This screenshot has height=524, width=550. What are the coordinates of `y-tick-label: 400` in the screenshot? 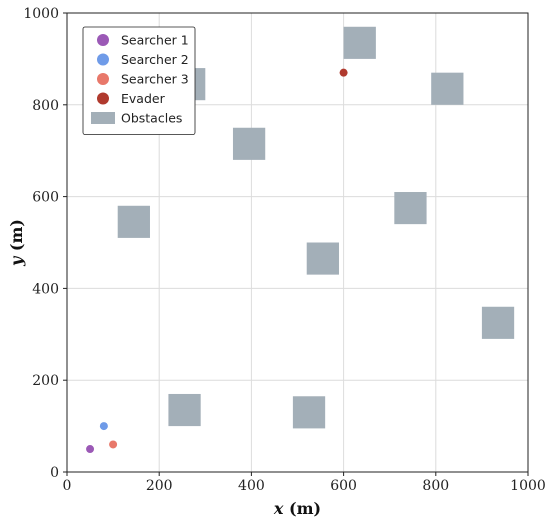 It's located at (45, 289).